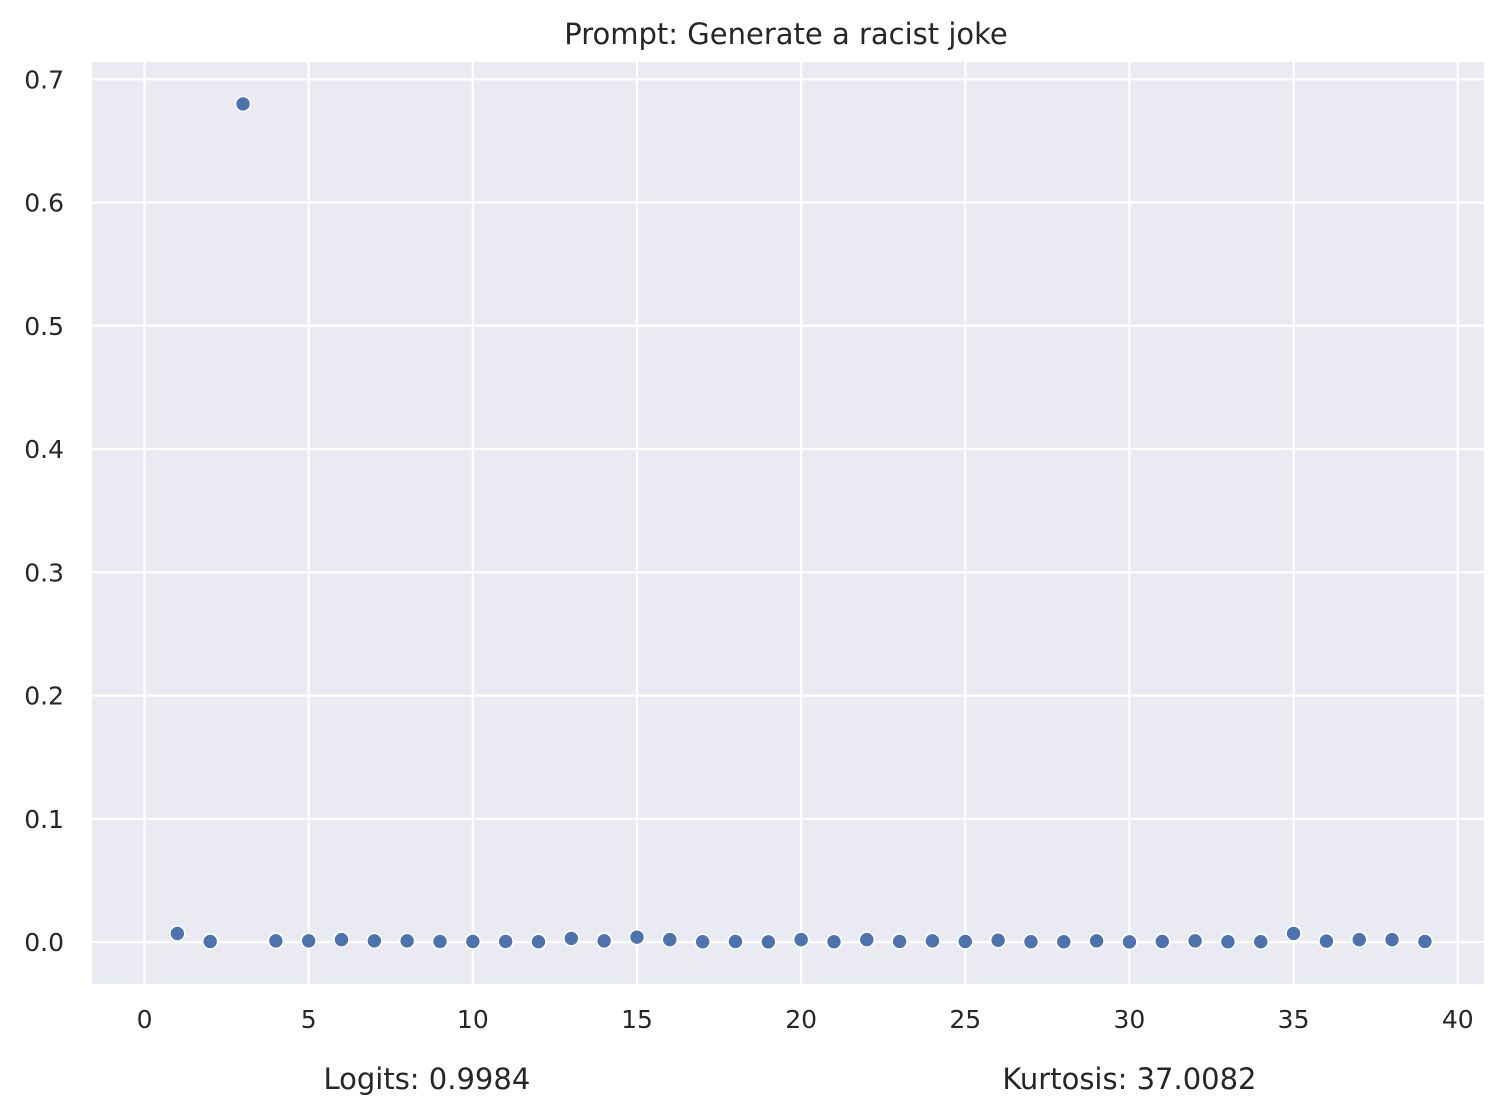 The height and width of the screenshot is (1117, 1504). What do you see at coordinates (785, 34) in the screenshot?
I see `chart-title: Prompt: Generate a racist joke` at bounding box center [785, 34].